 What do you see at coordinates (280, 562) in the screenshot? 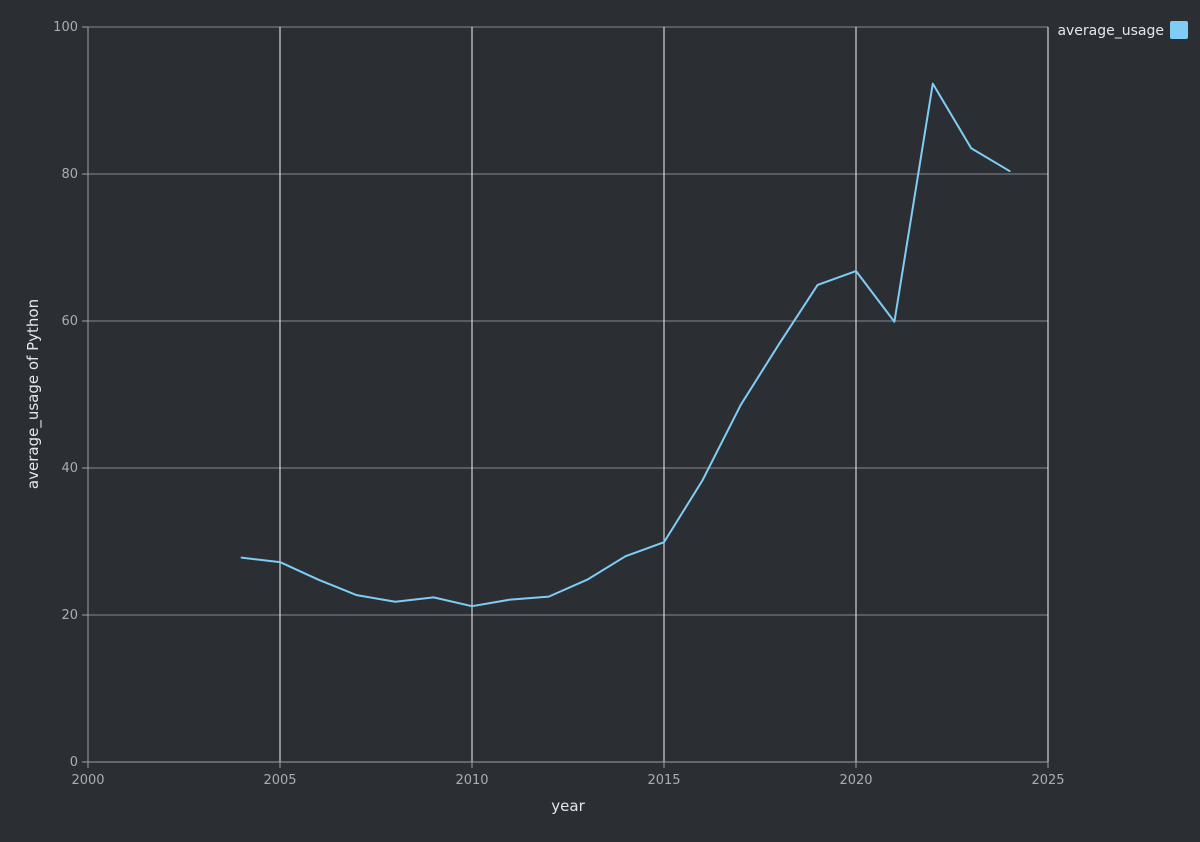
I see `data-point-2005` at bounding box center [280, 562].